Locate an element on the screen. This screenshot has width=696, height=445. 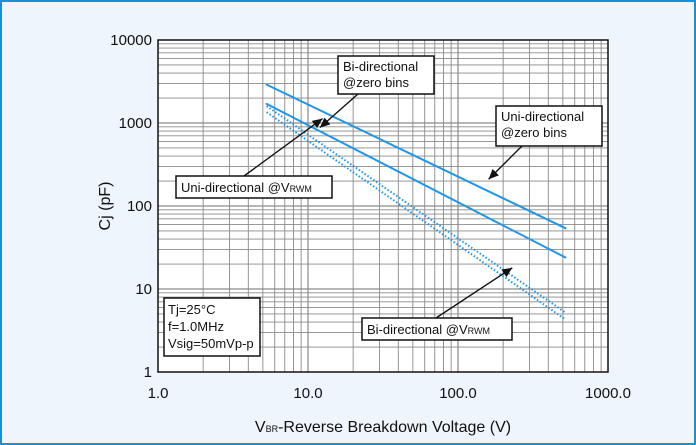
x-axis-label-rest: -Reverse Breakdown Voltage (V) is located at coordinates (394, 427).